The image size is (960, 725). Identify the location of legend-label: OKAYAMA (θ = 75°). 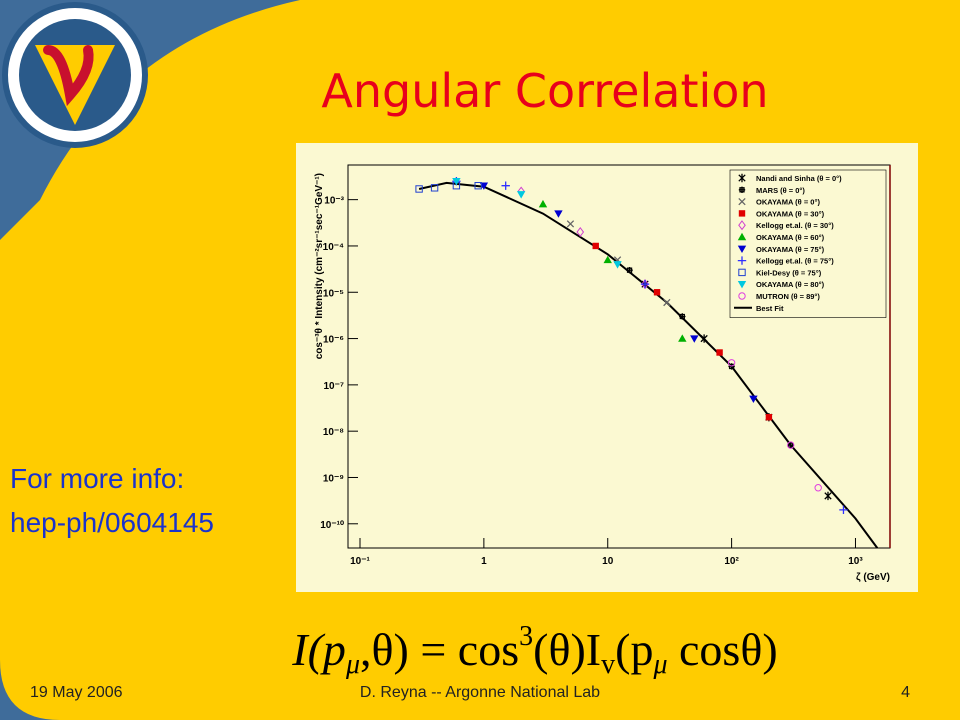
(790, 249).